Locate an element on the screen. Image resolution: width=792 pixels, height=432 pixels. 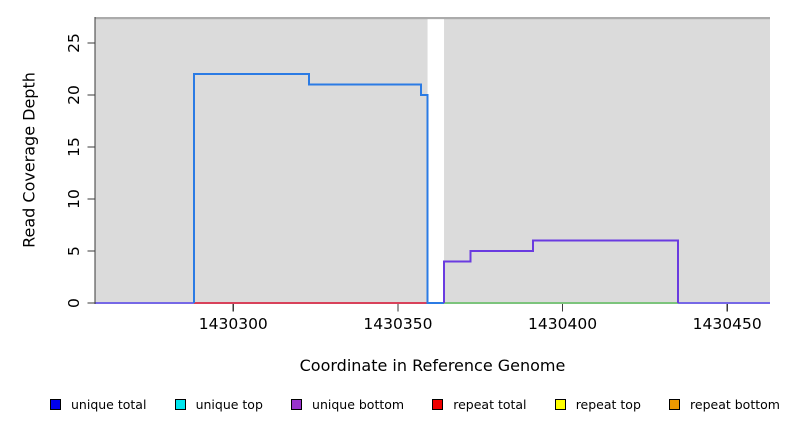
legend-item-unique-total: unique total is located at coordinates (98, 404).